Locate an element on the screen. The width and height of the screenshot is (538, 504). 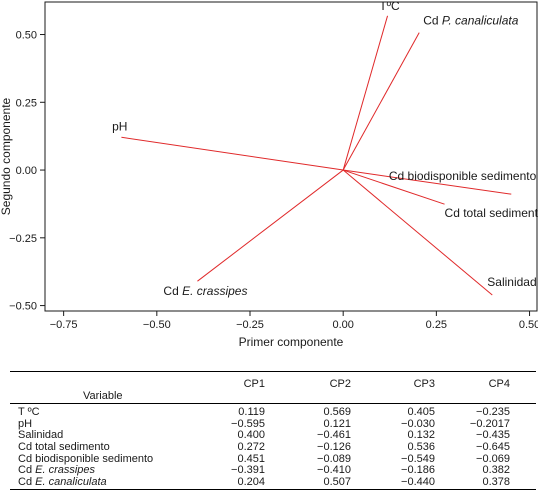
y-axis-title: Segundo componente is located at coordinates (6, 156).